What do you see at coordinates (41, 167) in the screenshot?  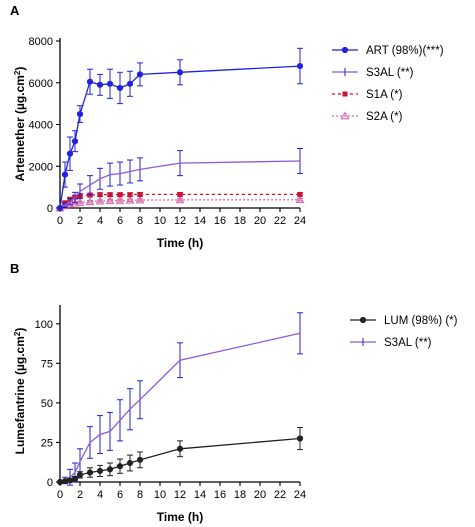 I see `y-tick-label: 2000` at bounding box center [41, 167].